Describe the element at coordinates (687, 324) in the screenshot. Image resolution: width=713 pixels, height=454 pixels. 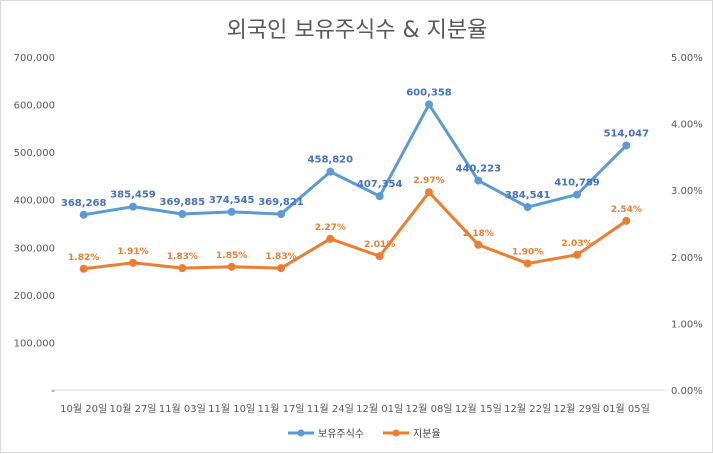
I see `right-tick-label: 1.00%` at that location.